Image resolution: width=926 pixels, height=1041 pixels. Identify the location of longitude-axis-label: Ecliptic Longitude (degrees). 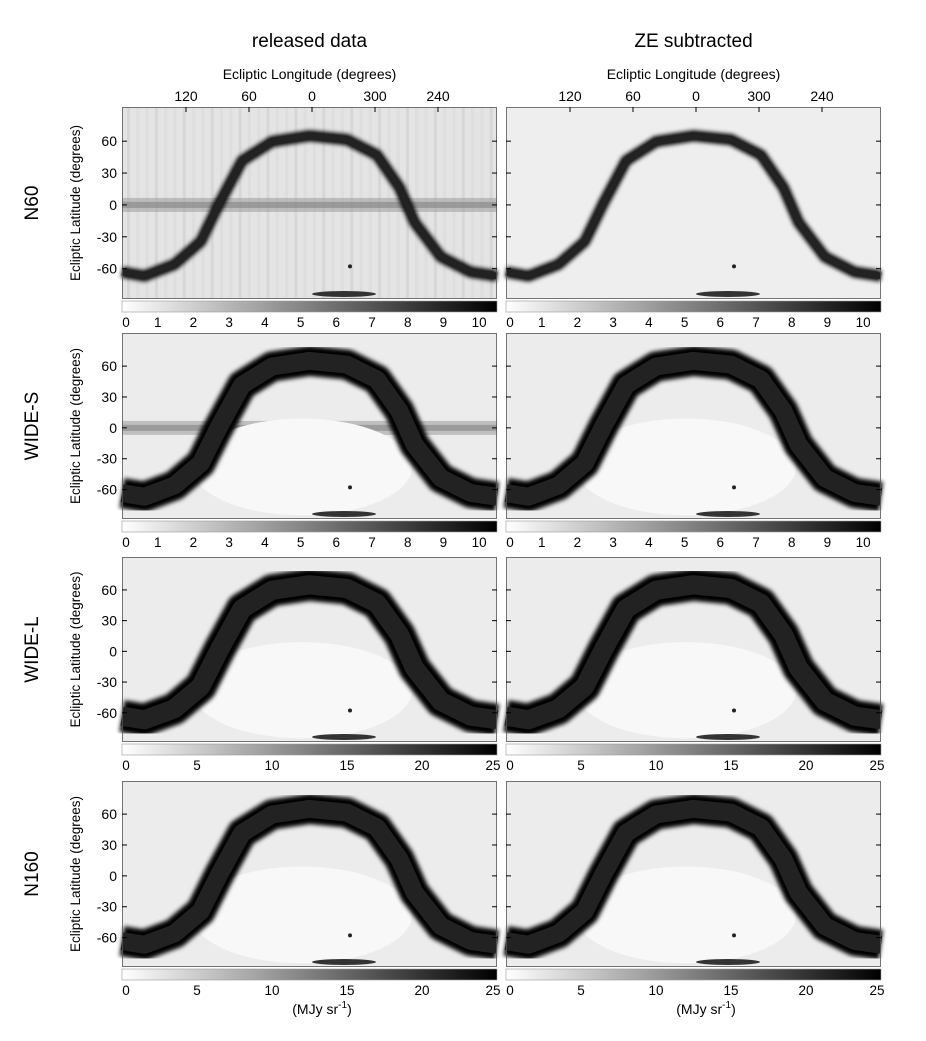
(694, 74).